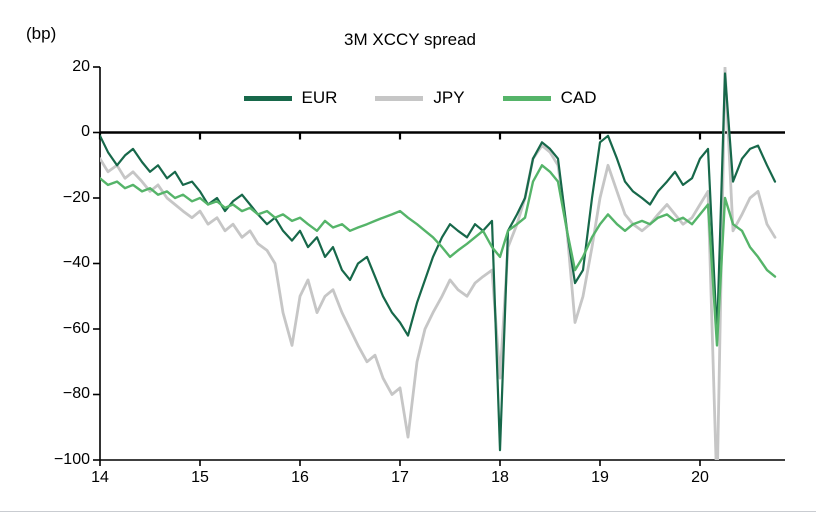  What do you see at coordinates (71, 459) in the screenshot?
I see `y-tick-label: −100` at bounding box center [71, 459].